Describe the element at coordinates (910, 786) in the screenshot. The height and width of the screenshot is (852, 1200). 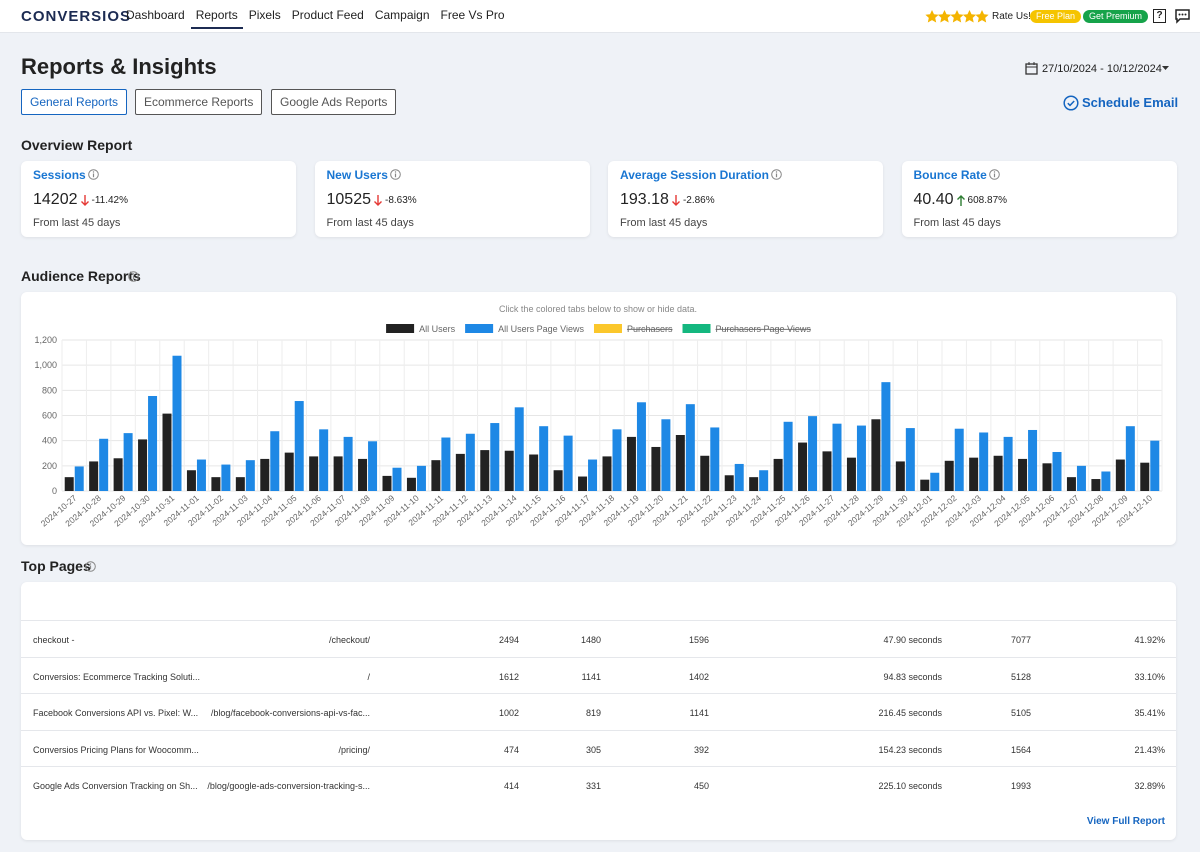
I see `table-cell: 225.10 seconds` at that location.